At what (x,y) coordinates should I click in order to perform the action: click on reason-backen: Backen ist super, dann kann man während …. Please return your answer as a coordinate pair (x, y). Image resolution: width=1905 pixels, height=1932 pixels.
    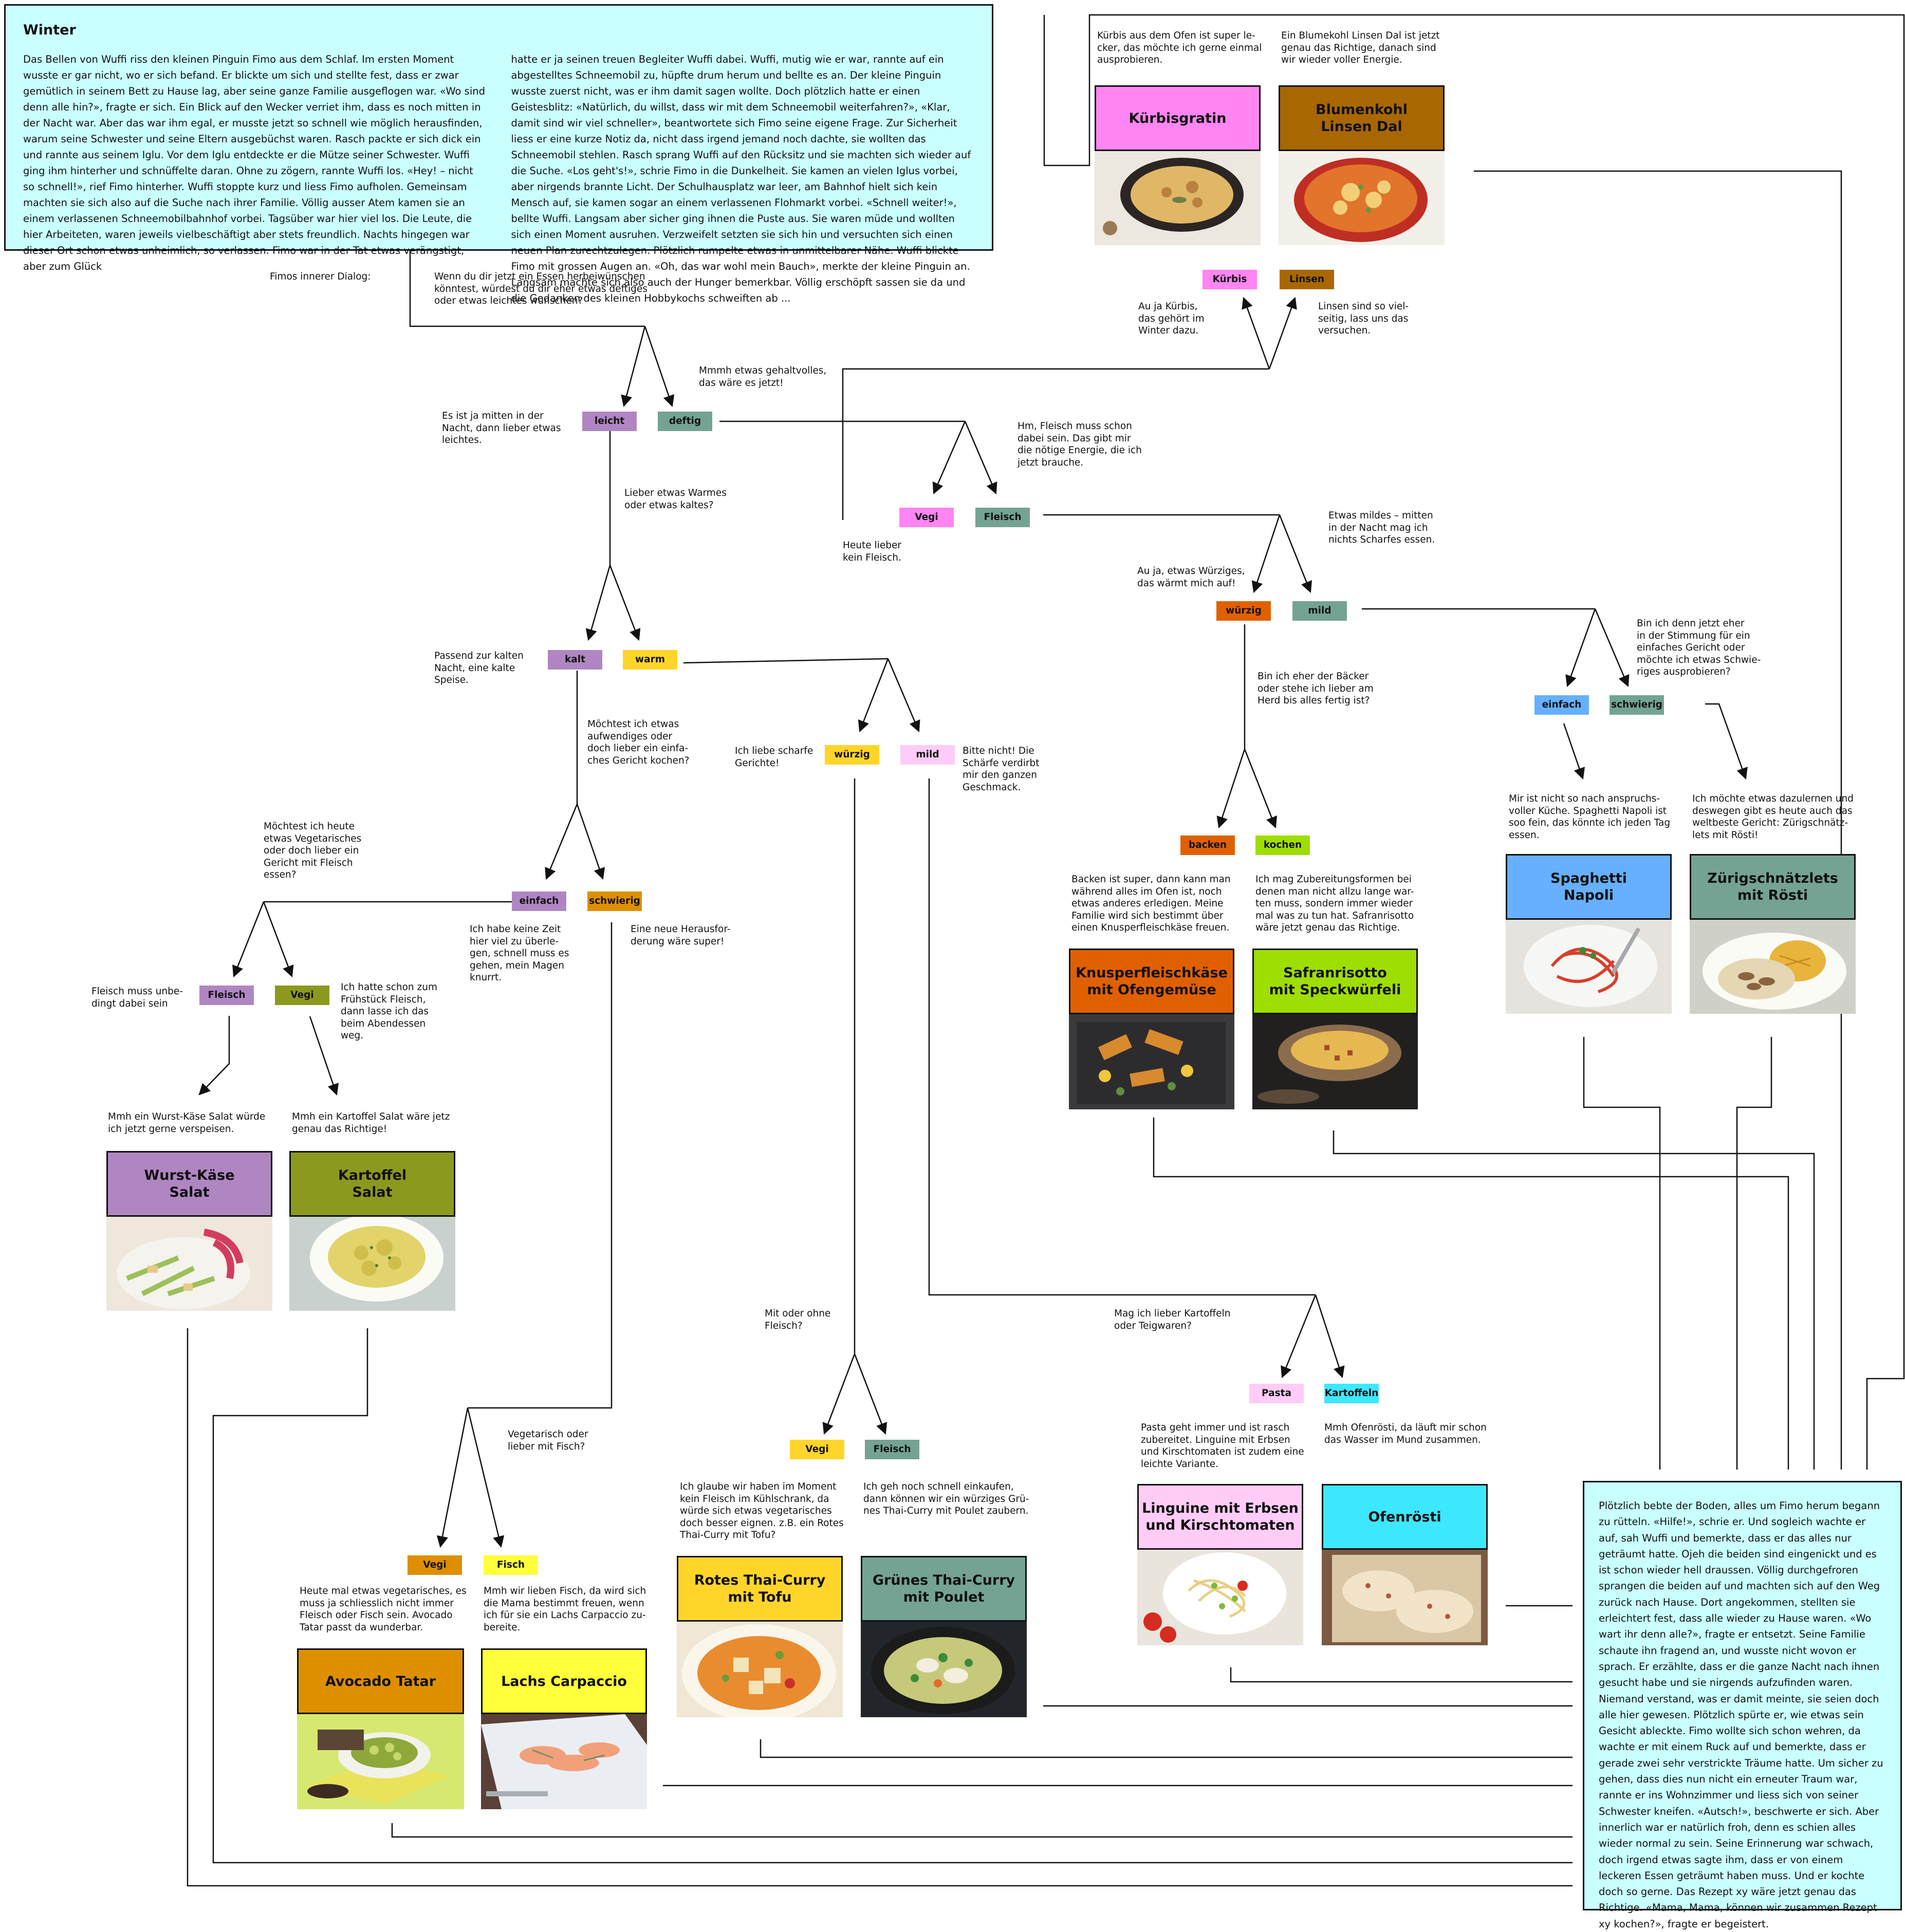
    Looking at the image, I should click on (1151, 903).